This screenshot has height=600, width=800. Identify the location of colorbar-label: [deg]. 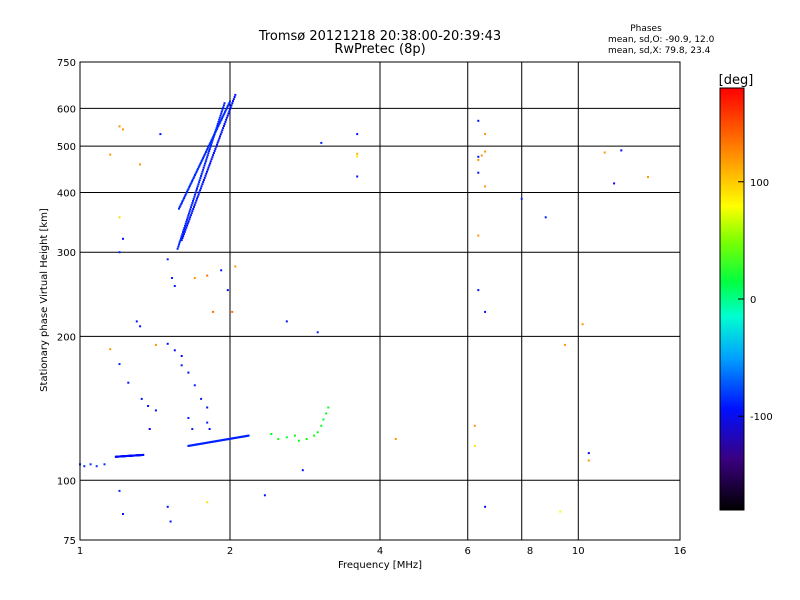
(736, 80).